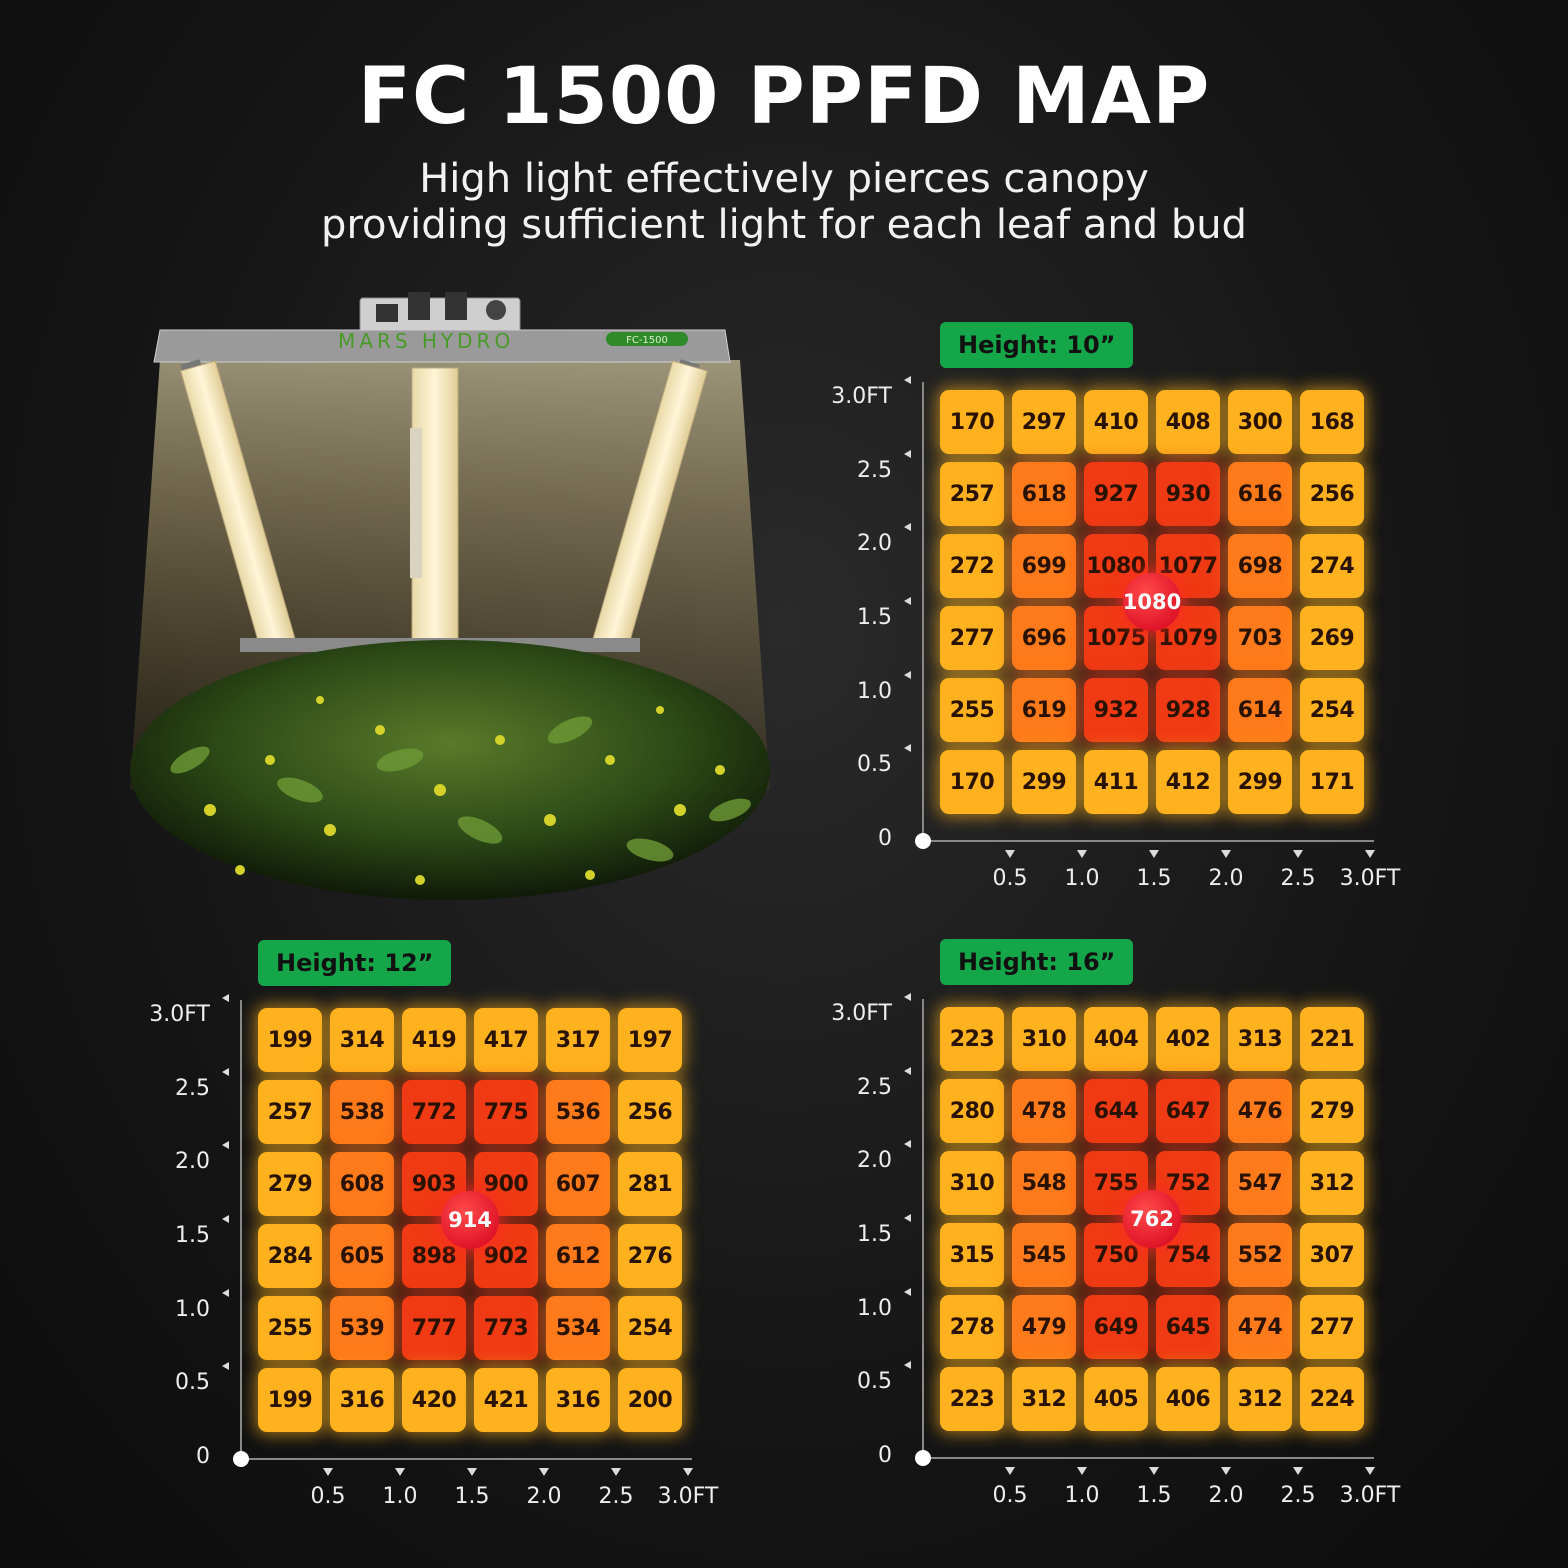 The width and height of the screenshot is (1568, 1568). Describe the element at coordinates (1152, 602) in the screenshot. I see `peak-value-marker: 1080` at that location.